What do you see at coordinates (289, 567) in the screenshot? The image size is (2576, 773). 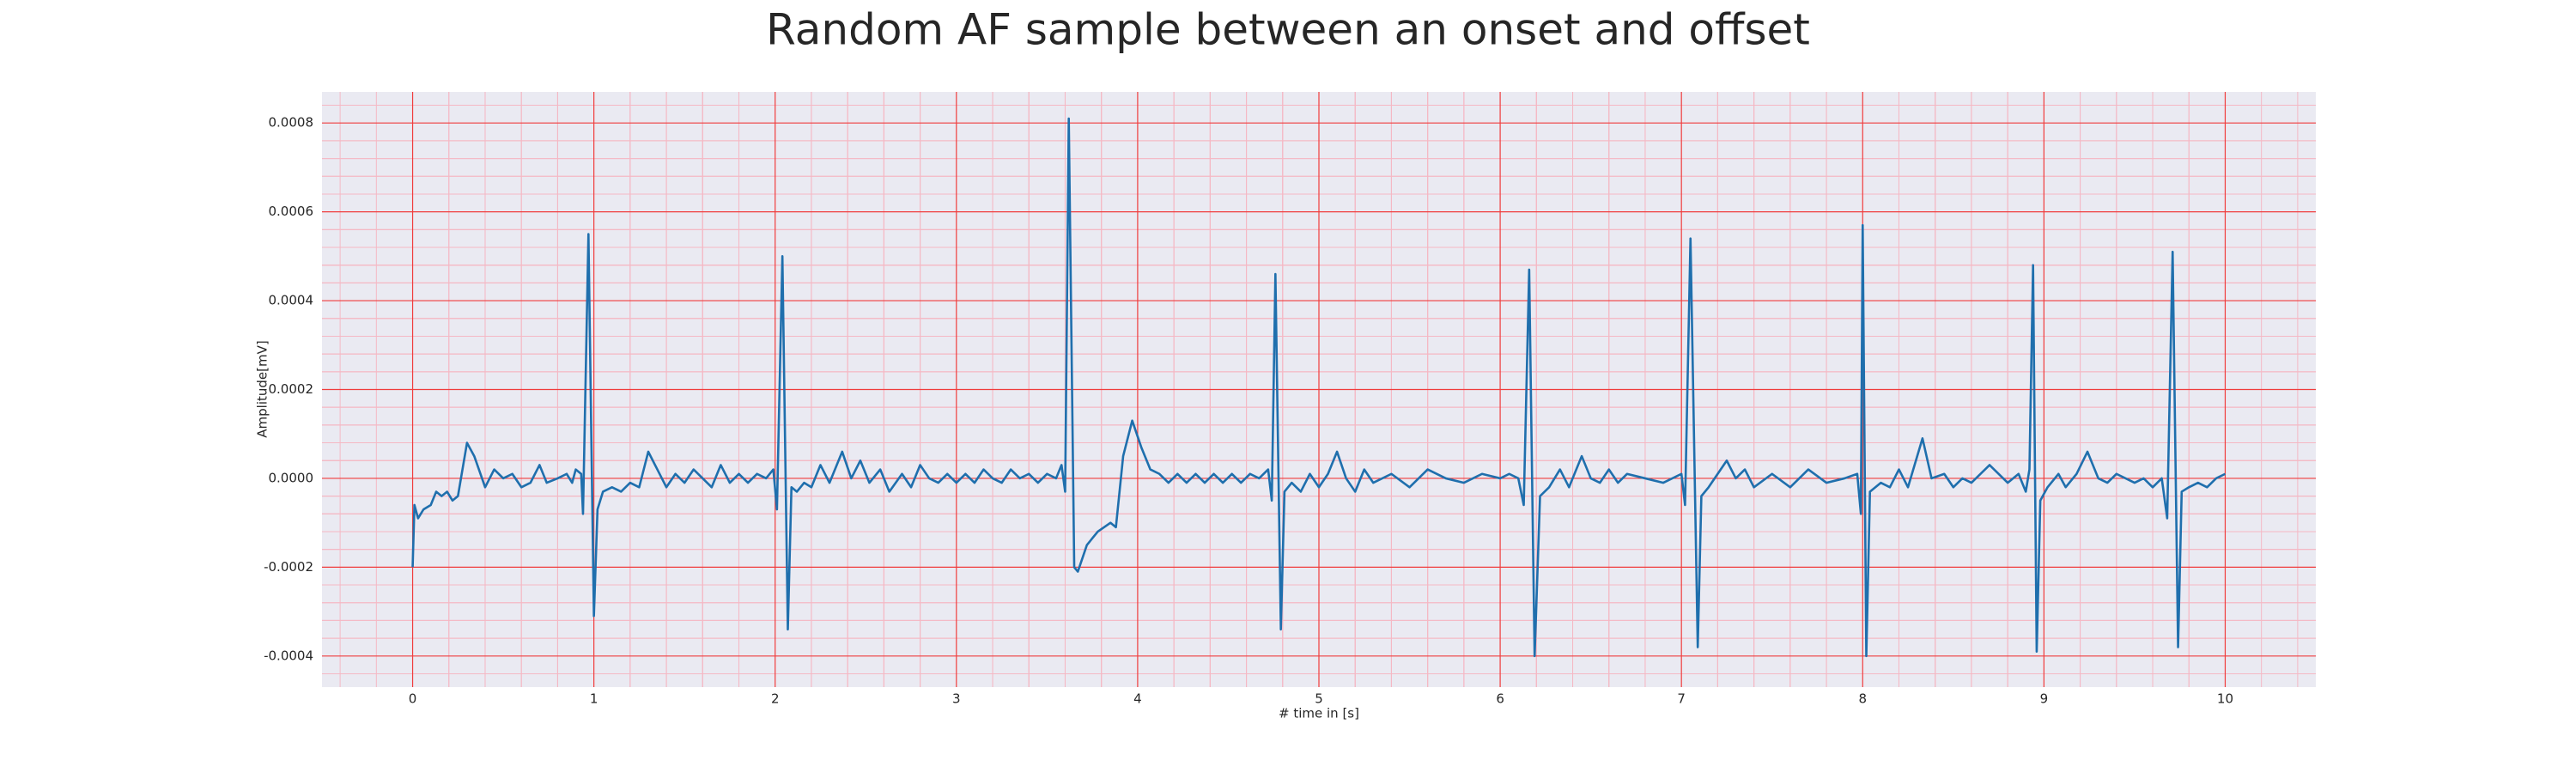 I see `y-tick-label: -0.0002` at bounding box center [289, 567].